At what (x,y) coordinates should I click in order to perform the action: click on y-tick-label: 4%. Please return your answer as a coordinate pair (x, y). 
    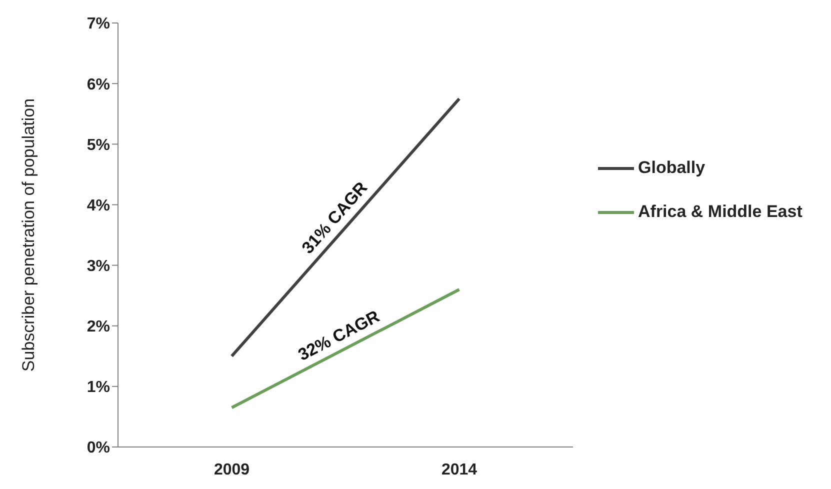
    Looking at the image, I should click on (98, 205).